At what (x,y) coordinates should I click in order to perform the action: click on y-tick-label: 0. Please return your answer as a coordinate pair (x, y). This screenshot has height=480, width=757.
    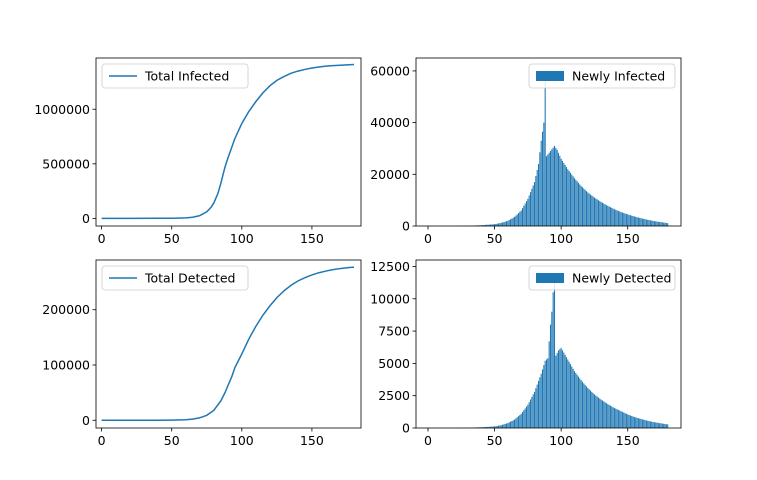
    Looking at the image, I should click on (86, 218).